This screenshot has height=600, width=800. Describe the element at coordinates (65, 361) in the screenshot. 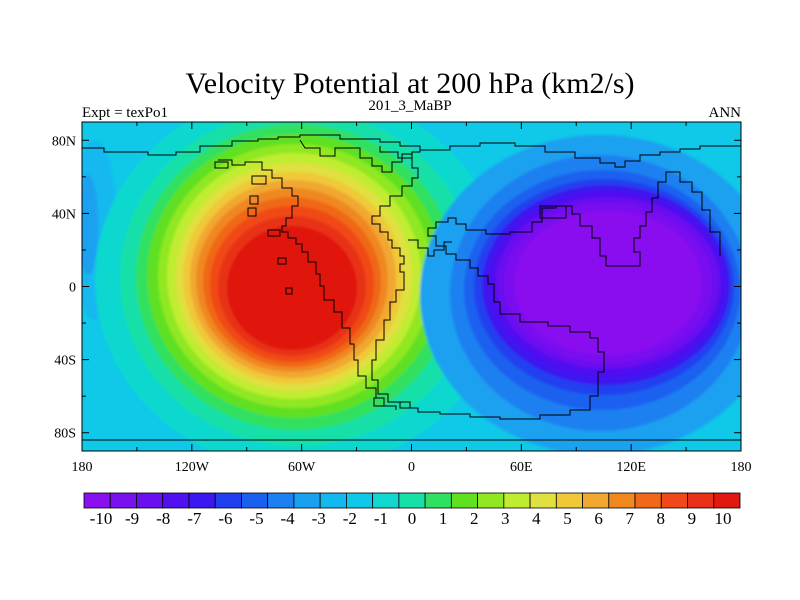

I see `y-tick-label: 40S` at that location.